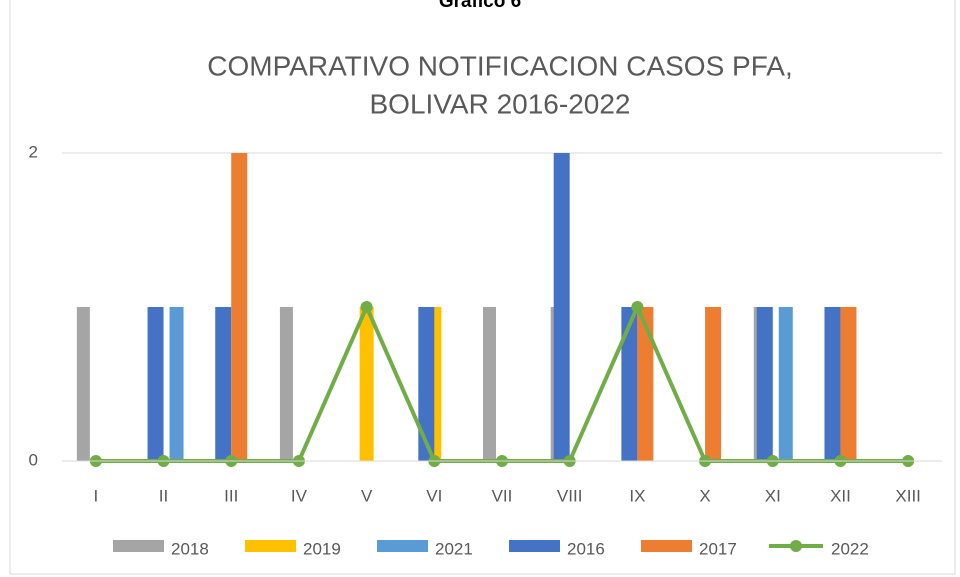  Describe the element at coordinates (95, 495) in the screenshot. I see `x-tick-label: I` at that location.